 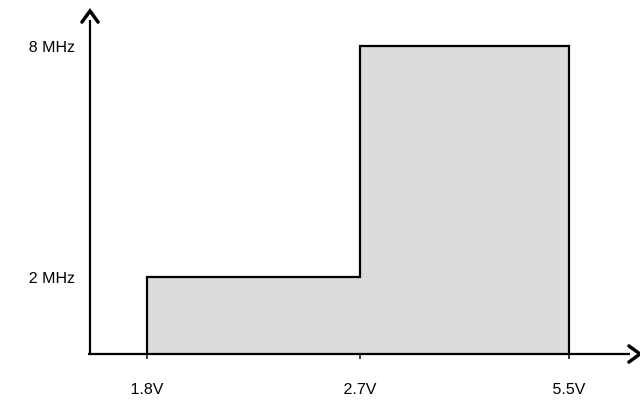 I want to click on y-tick-label-2: 8 MHz, so click(x=52, y=47).